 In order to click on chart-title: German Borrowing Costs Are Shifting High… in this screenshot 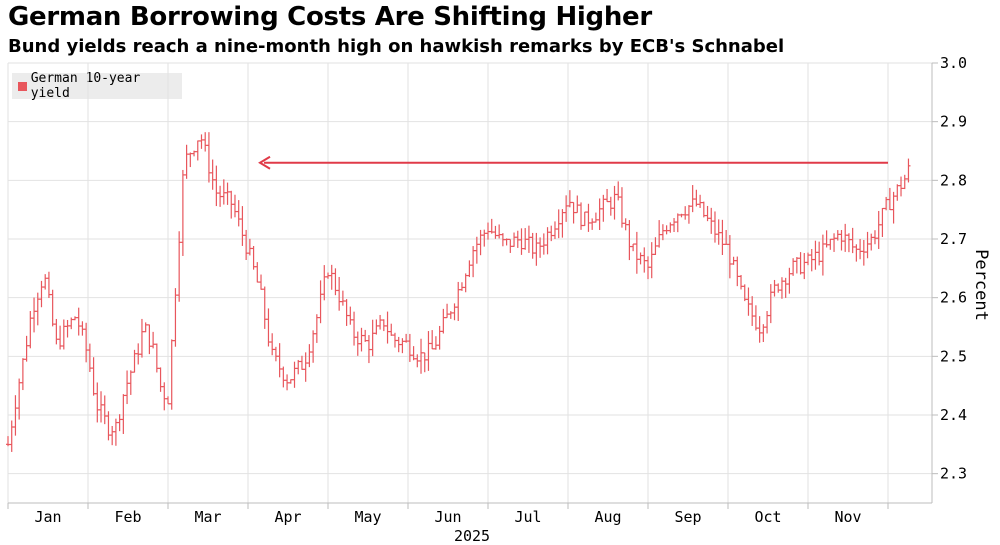, I will do `click(330, 17)`.